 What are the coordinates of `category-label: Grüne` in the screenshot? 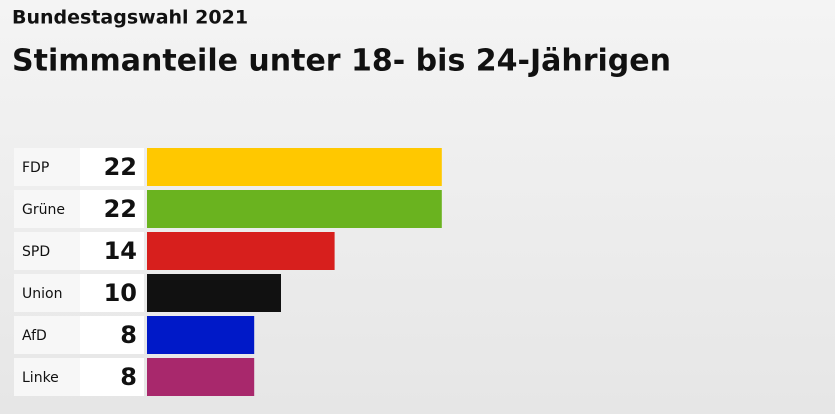 It's located at (43, 210).